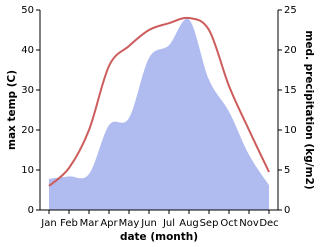  I want to click on y2-tick-label: 25, so click(290, 10).